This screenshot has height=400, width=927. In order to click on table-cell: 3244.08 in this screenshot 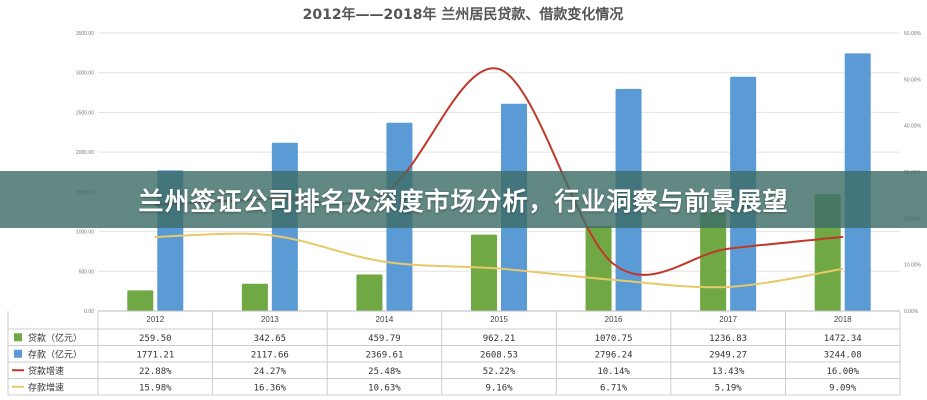, I will do `click(843, 355)`.